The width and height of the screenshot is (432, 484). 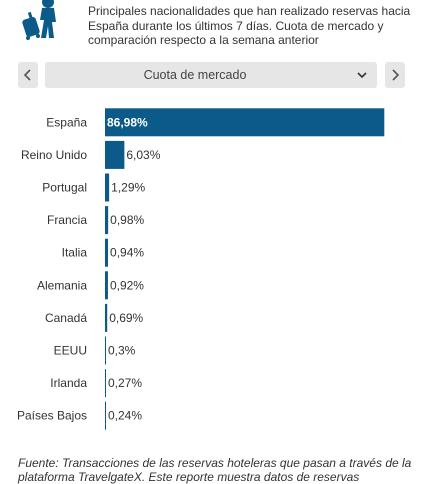 What do you see at coordinates (128, 188) in the screenshot?
I see `value-label: 1,29%` at bounding box center [128, 188].